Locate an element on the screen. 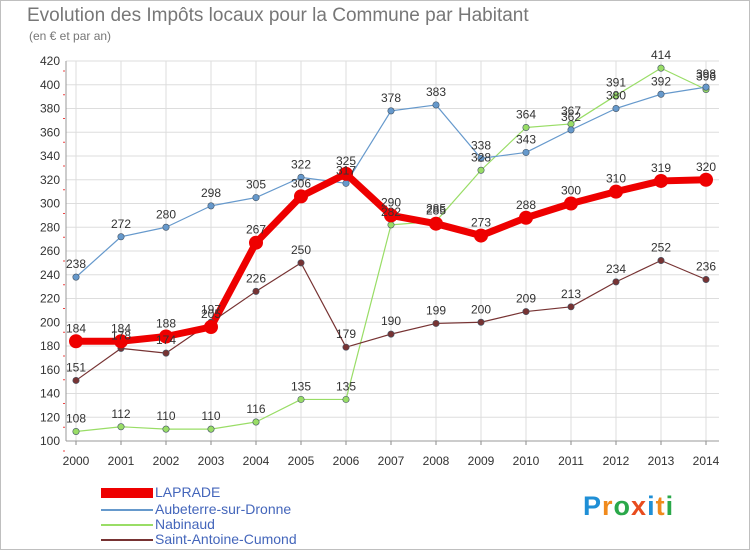 The height and width of the screenshot is (551, 750). data-label-3: 200 is located at coordinates (481, 309).